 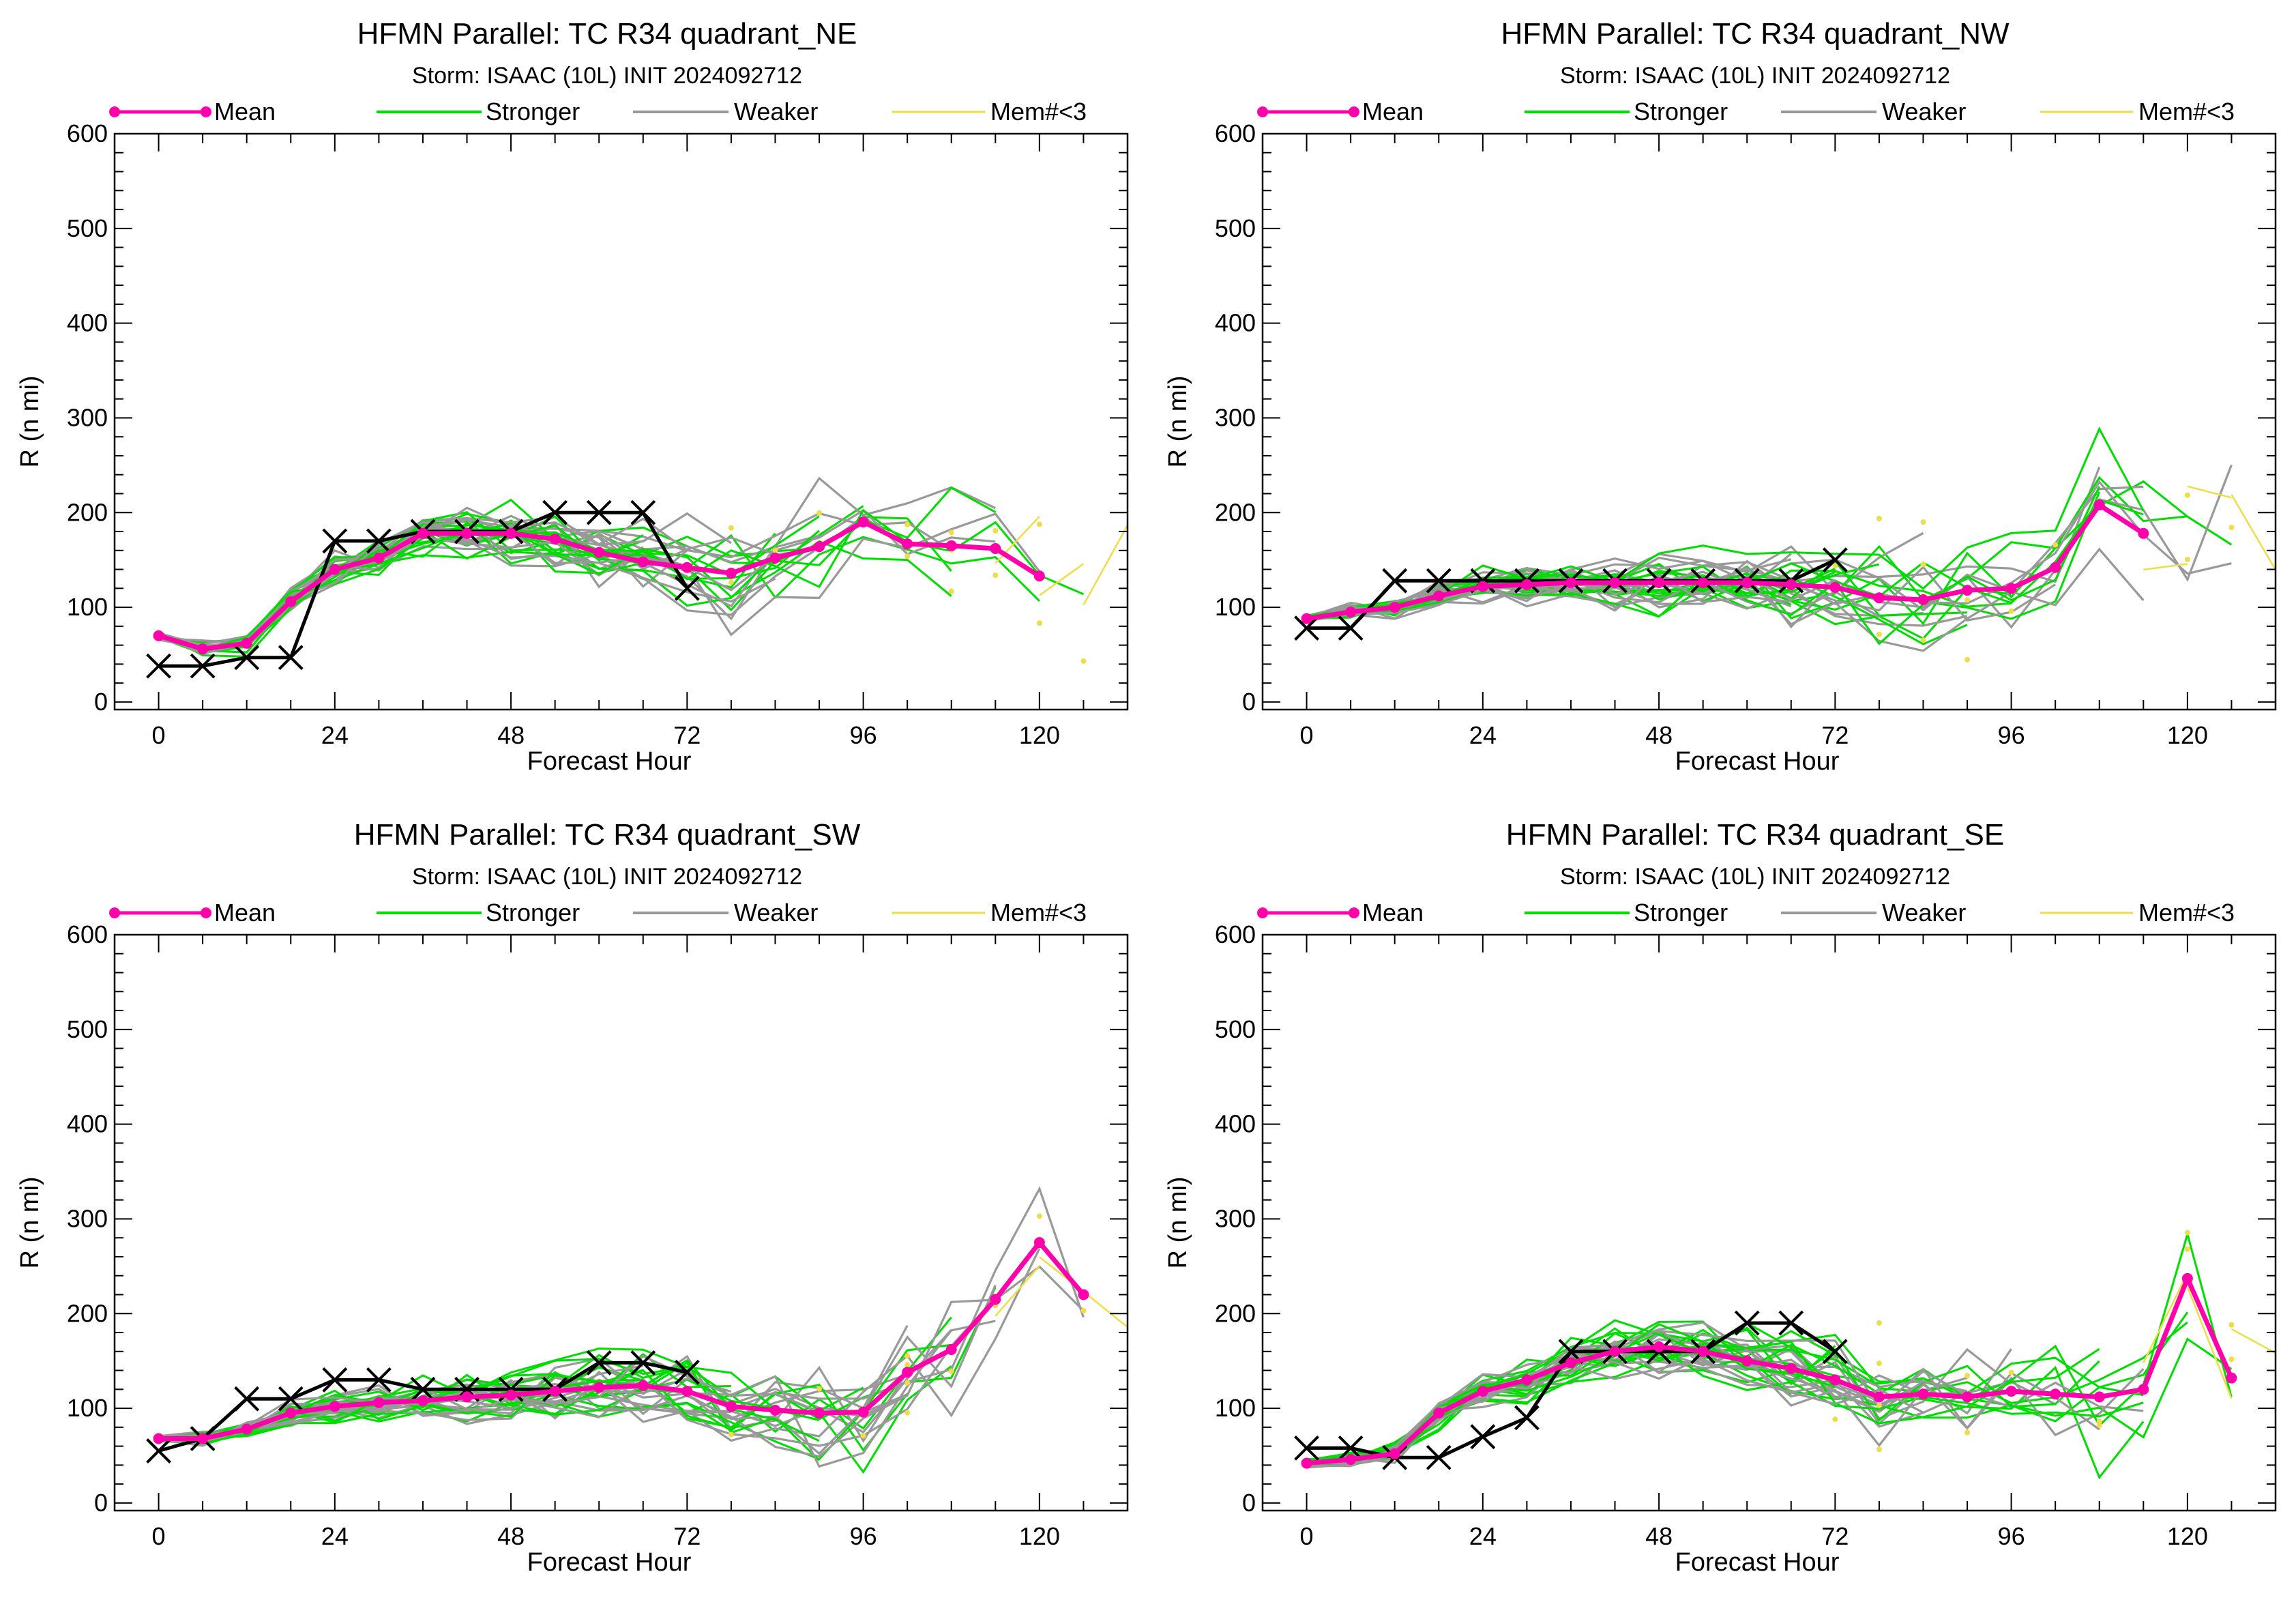 I want to click on y-tick-label: 400, so click(x=1236, y=323).